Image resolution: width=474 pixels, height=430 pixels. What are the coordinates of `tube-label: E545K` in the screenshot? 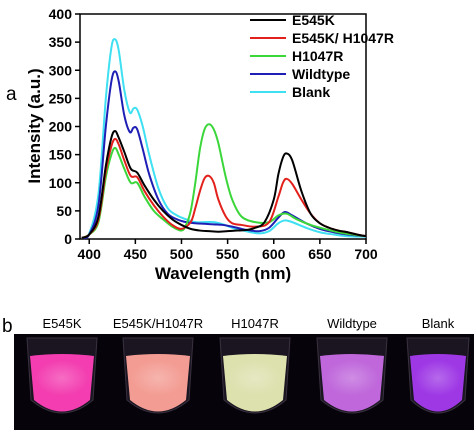 It's located at (61, 323).